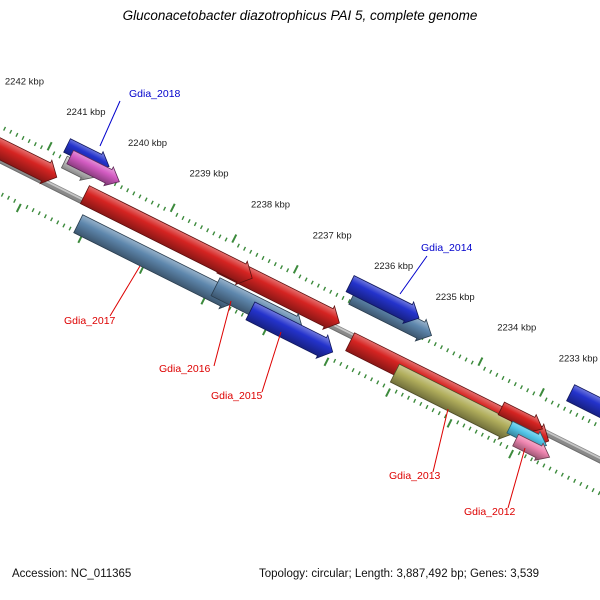 This screenshot has width=600, height=600. Describe the element at coordinates (155, 94) in the screenshot. I see `gene-label-Gdia_2018: Gdia_2018` at that location.